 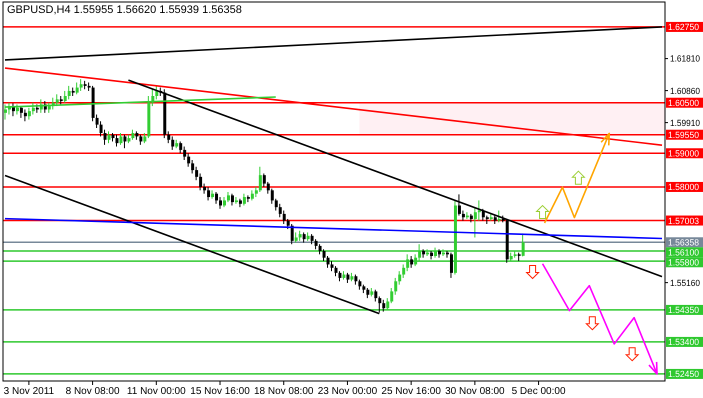 I want to click on y-tick-label: 1.61810, so click(x=686, y=59).